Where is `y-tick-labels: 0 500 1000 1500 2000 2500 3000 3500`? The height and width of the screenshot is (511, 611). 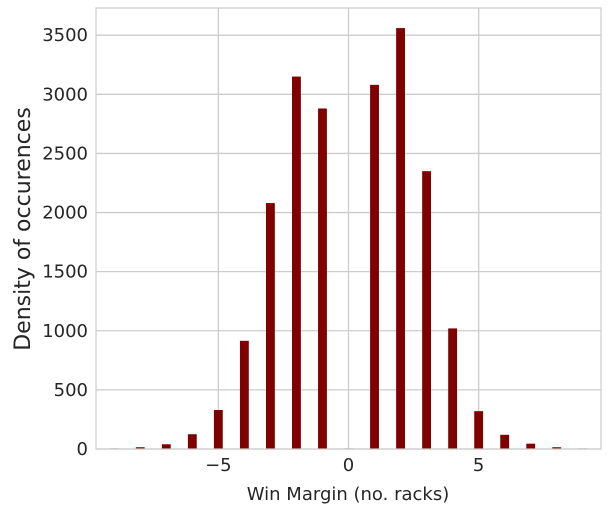
y-tick-labels: 0 500 1000 1500 2000 2500 3000 3500 is located at coordinates (65, 242).